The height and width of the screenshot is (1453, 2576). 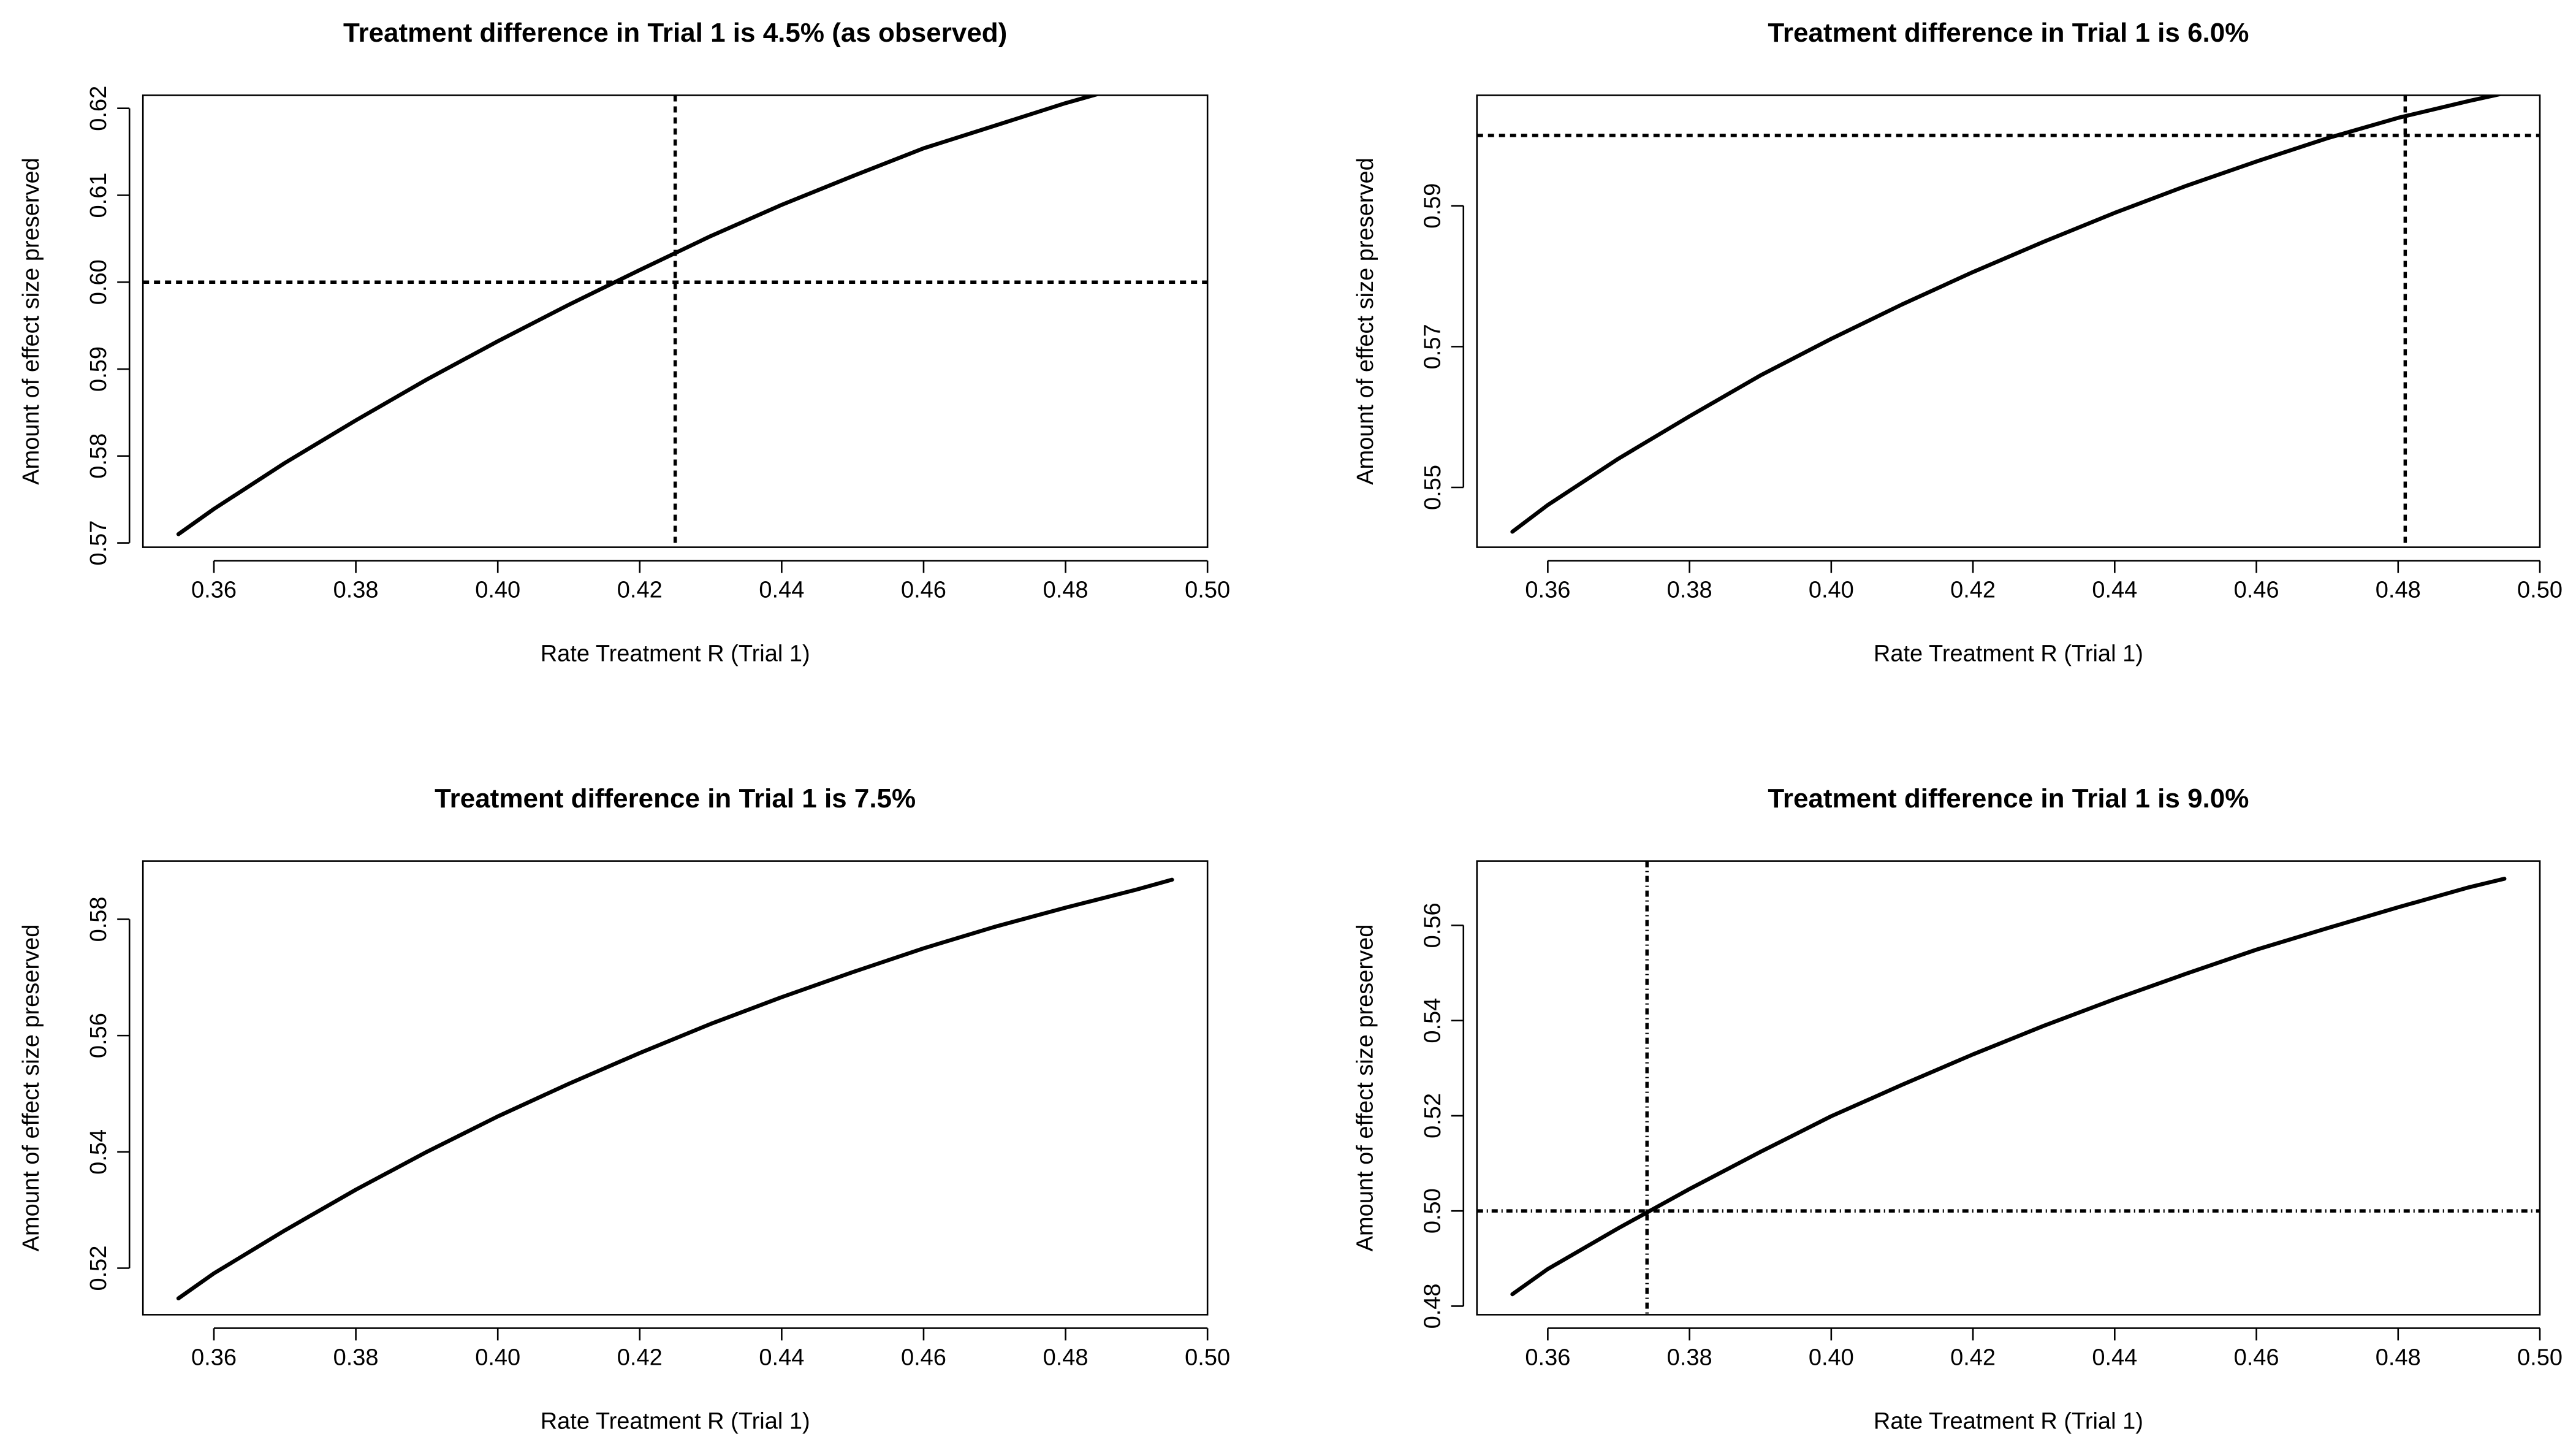 I want to click on y-tick-label: 0.62, so click(x=99, y=108).